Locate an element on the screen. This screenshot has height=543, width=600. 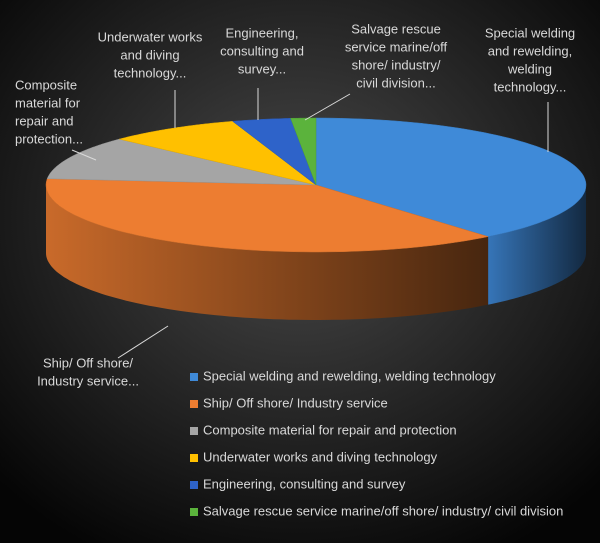
slice-label: Ship/ Off shore/ is located at coordinates (88, 362).